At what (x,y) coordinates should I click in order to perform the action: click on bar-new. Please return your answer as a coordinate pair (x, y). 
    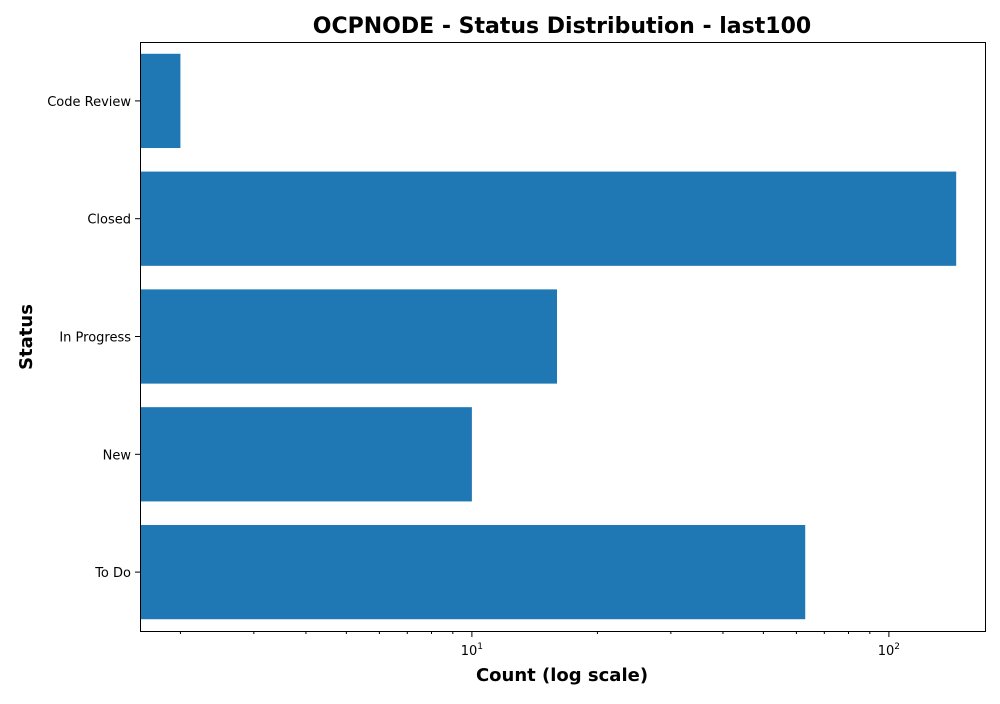
    Looking at the image, I should click on (306, 454).